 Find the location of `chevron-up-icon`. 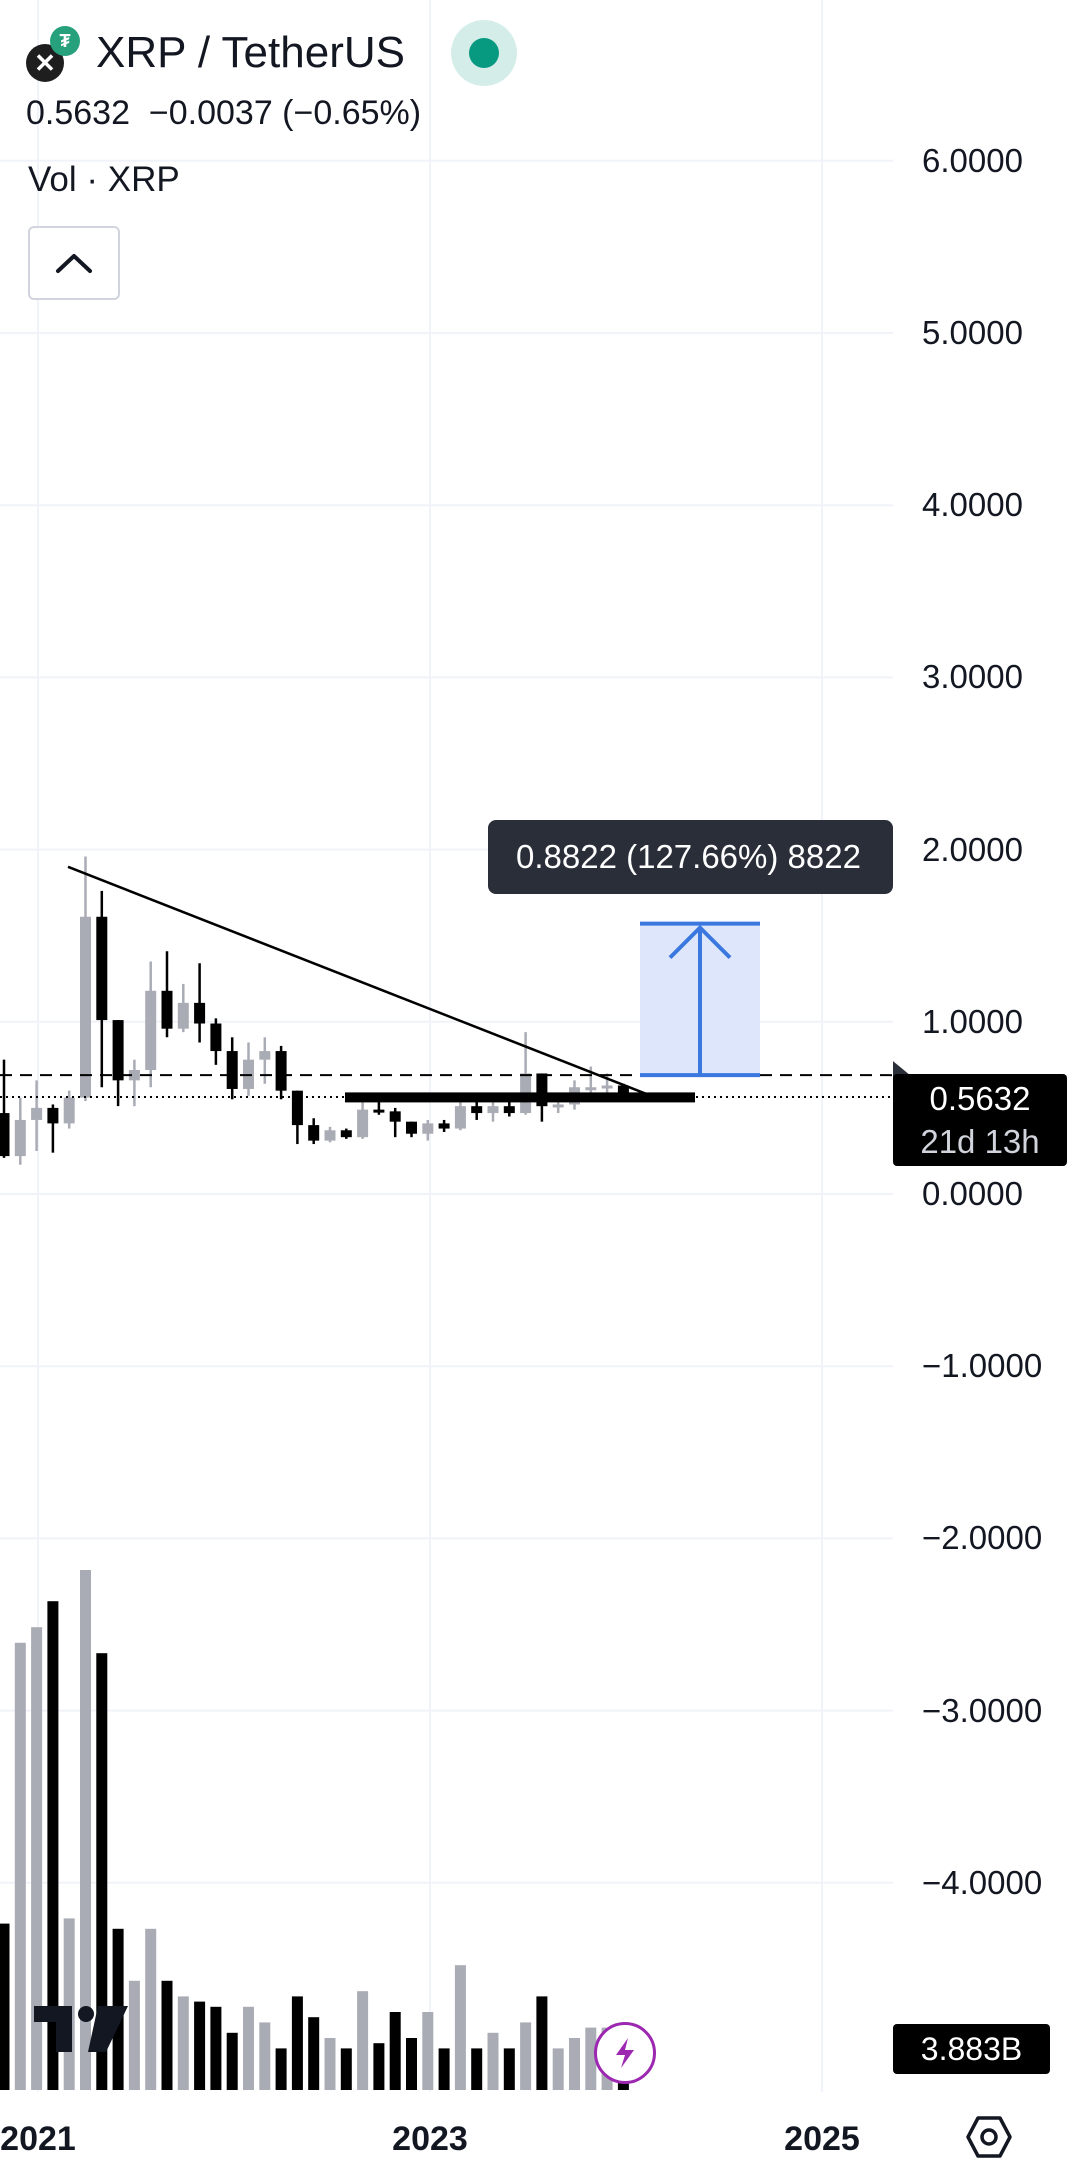

chevron-up-icon is located at coordinates (74, 263).